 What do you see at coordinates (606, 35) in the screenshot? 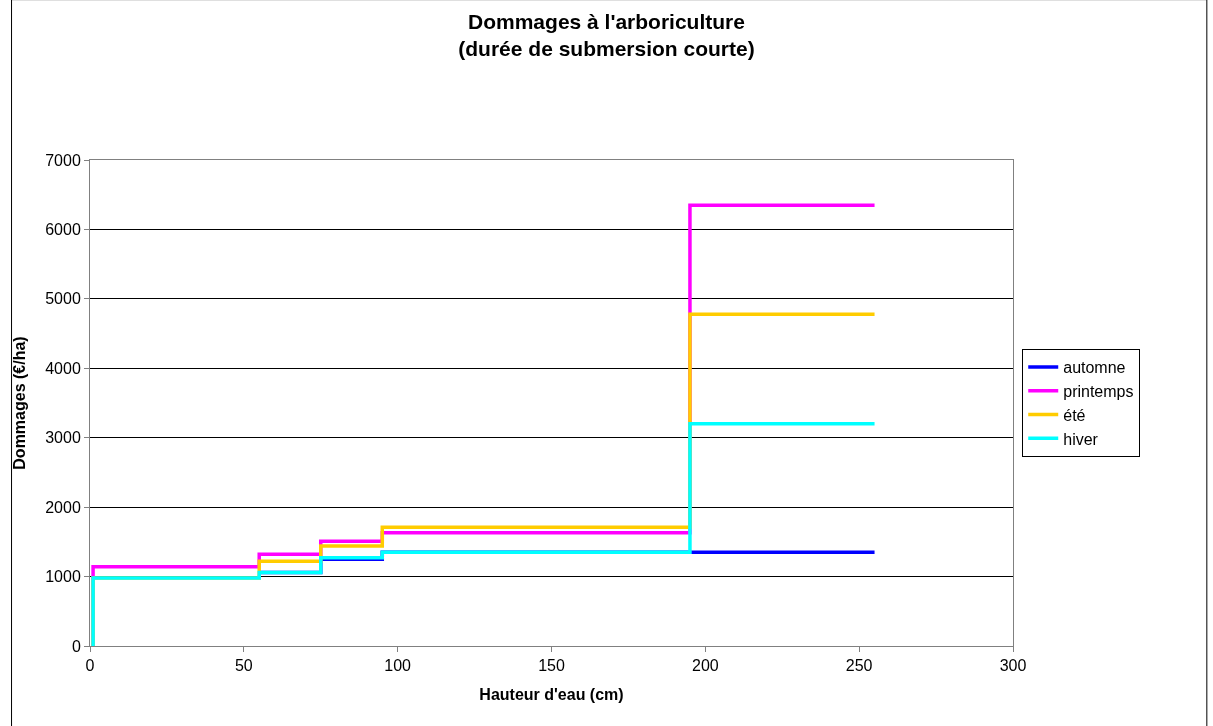
I see `chart-title: Dommages à l'arboriculture (durée de submersion courte)` at bounding box center [606, 35].